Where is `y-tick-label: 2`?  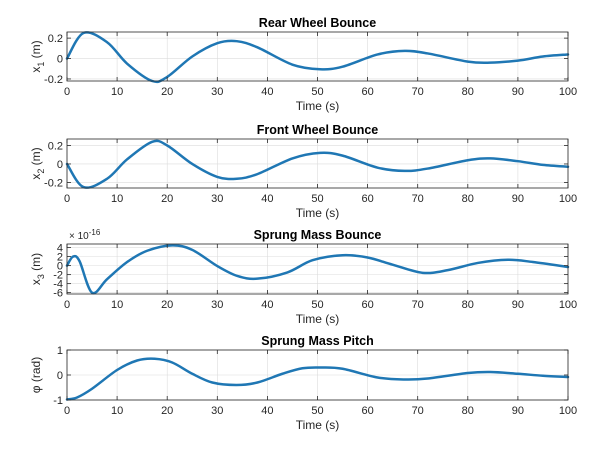 y-tick-label: 2 is located at coordinates (60, 258).